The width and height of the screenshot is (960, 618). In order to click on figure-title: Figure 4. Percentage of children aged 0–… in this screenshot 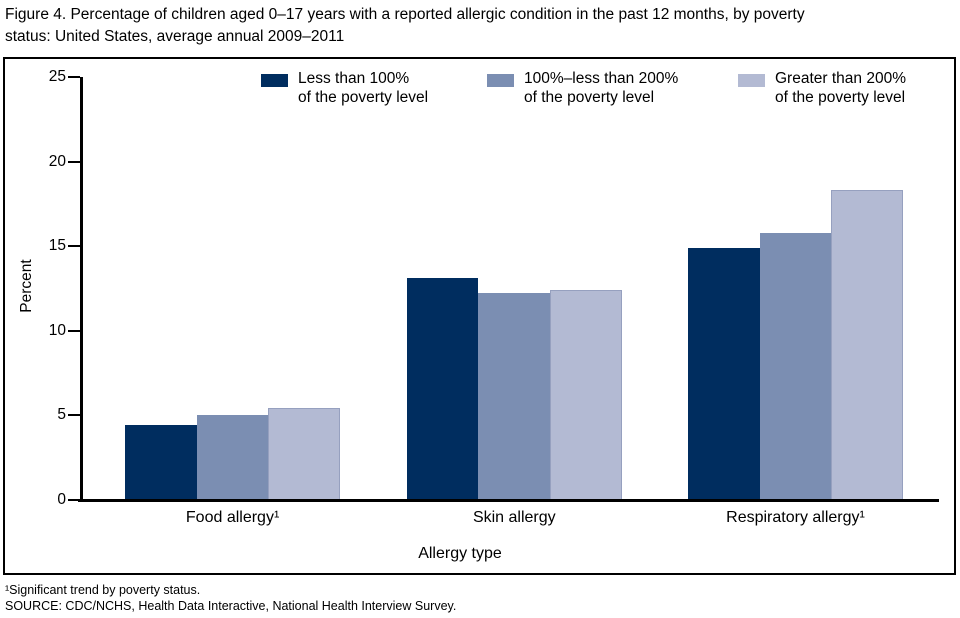, I will do `click(480, 25)`.